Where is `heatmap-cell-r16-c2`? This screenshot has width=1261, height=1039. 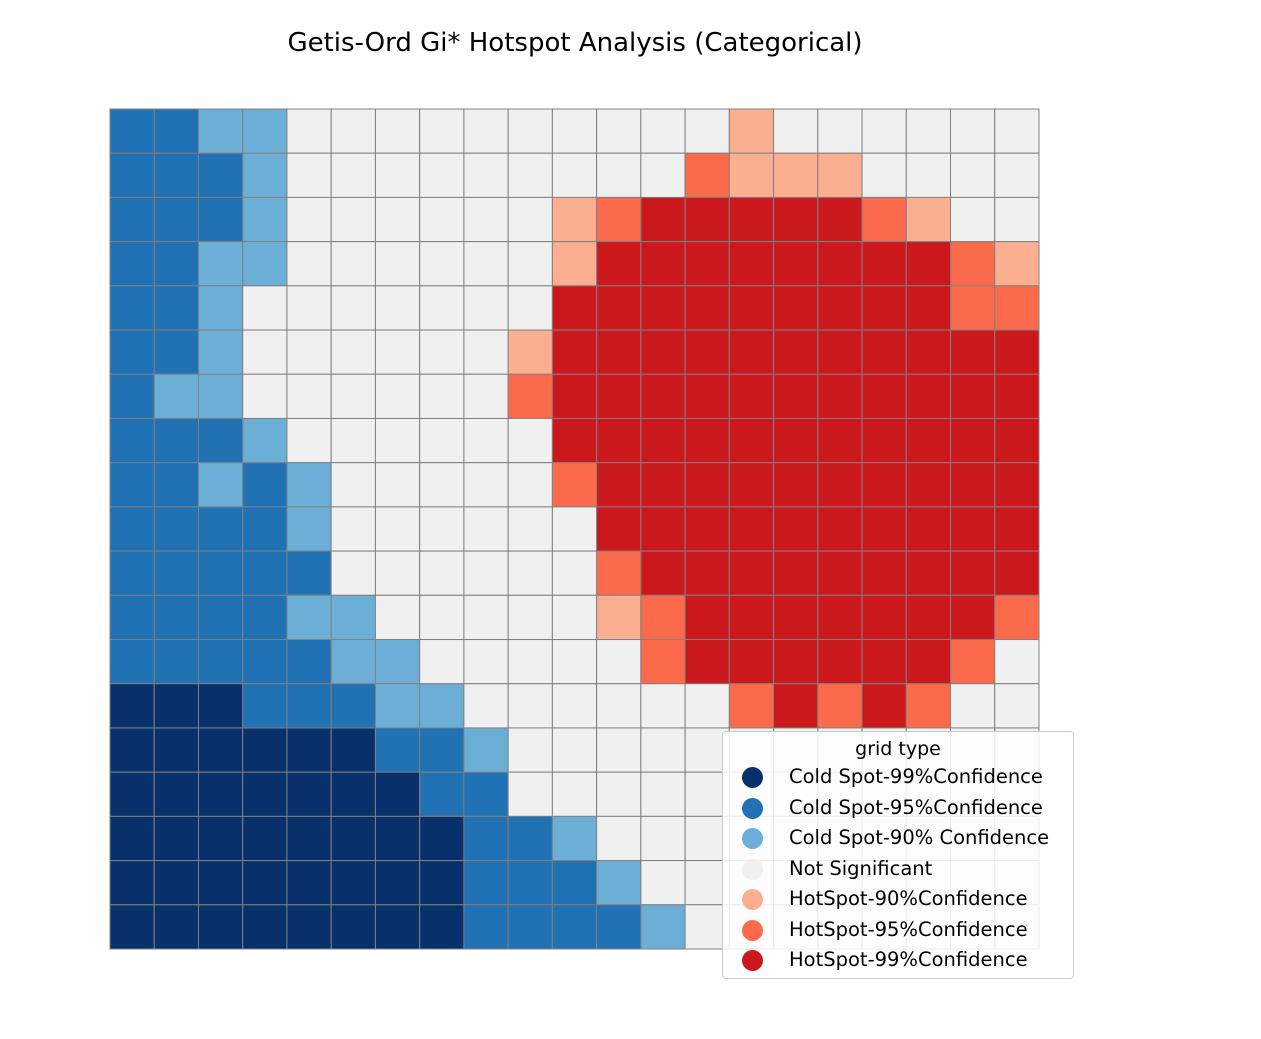
heatmap-cell-r16-c2 is located at coordinates (220, 838).